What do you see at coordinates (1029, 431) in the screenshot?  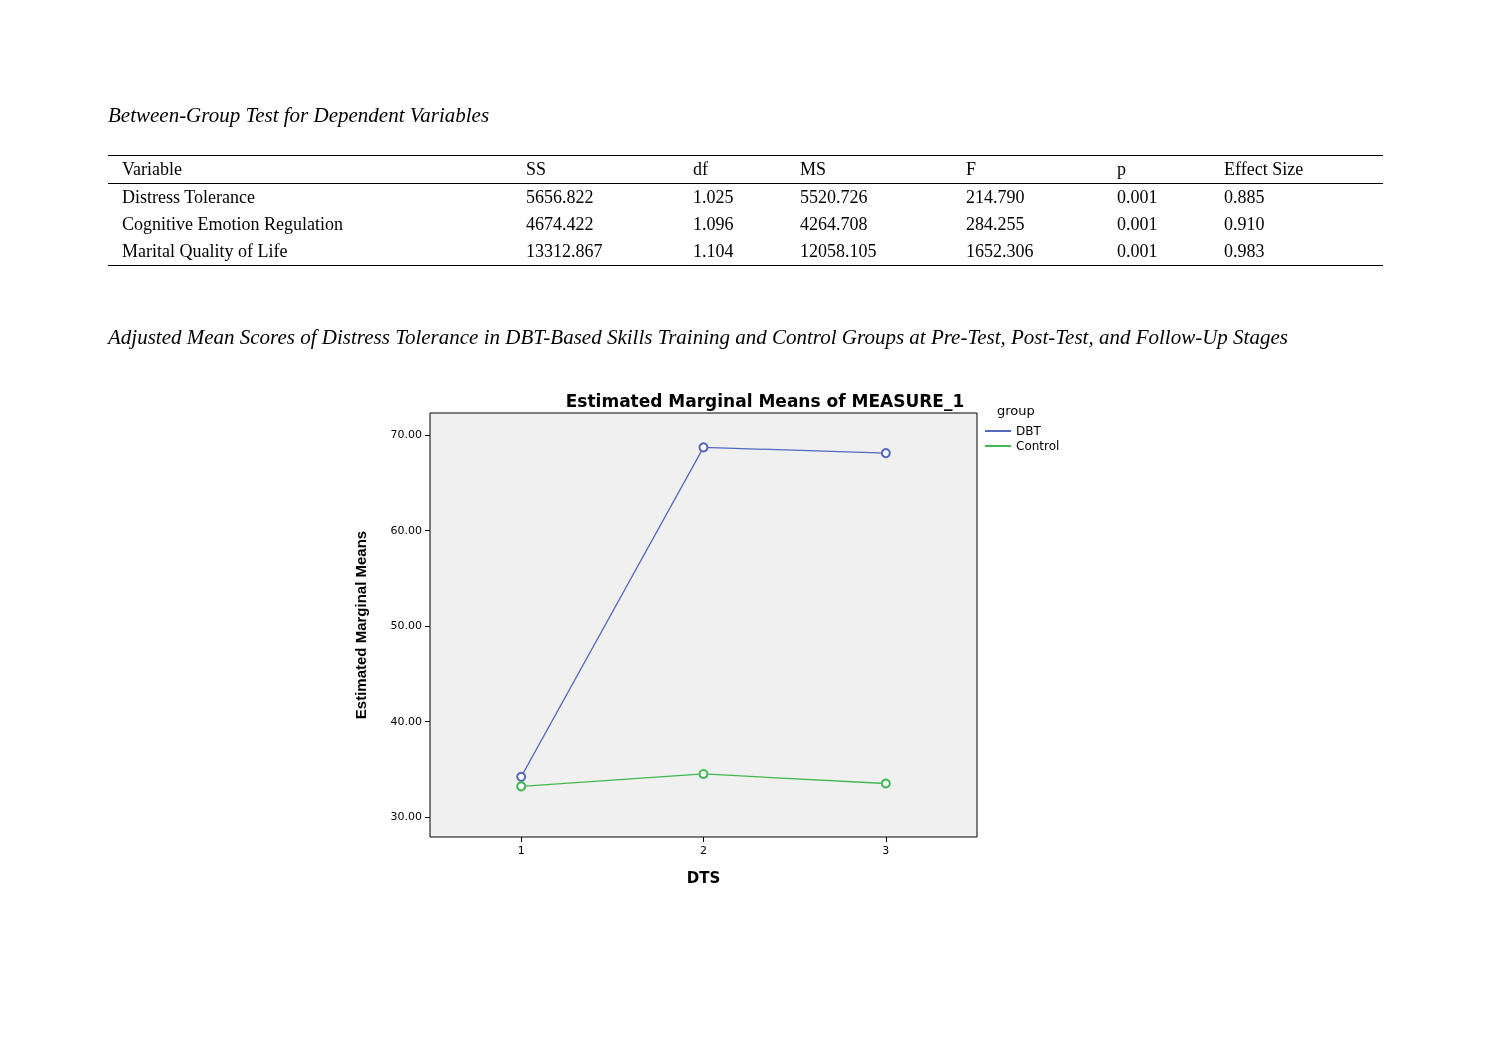 I see `legend-label: DBT` at bounding box center [1029, 431].